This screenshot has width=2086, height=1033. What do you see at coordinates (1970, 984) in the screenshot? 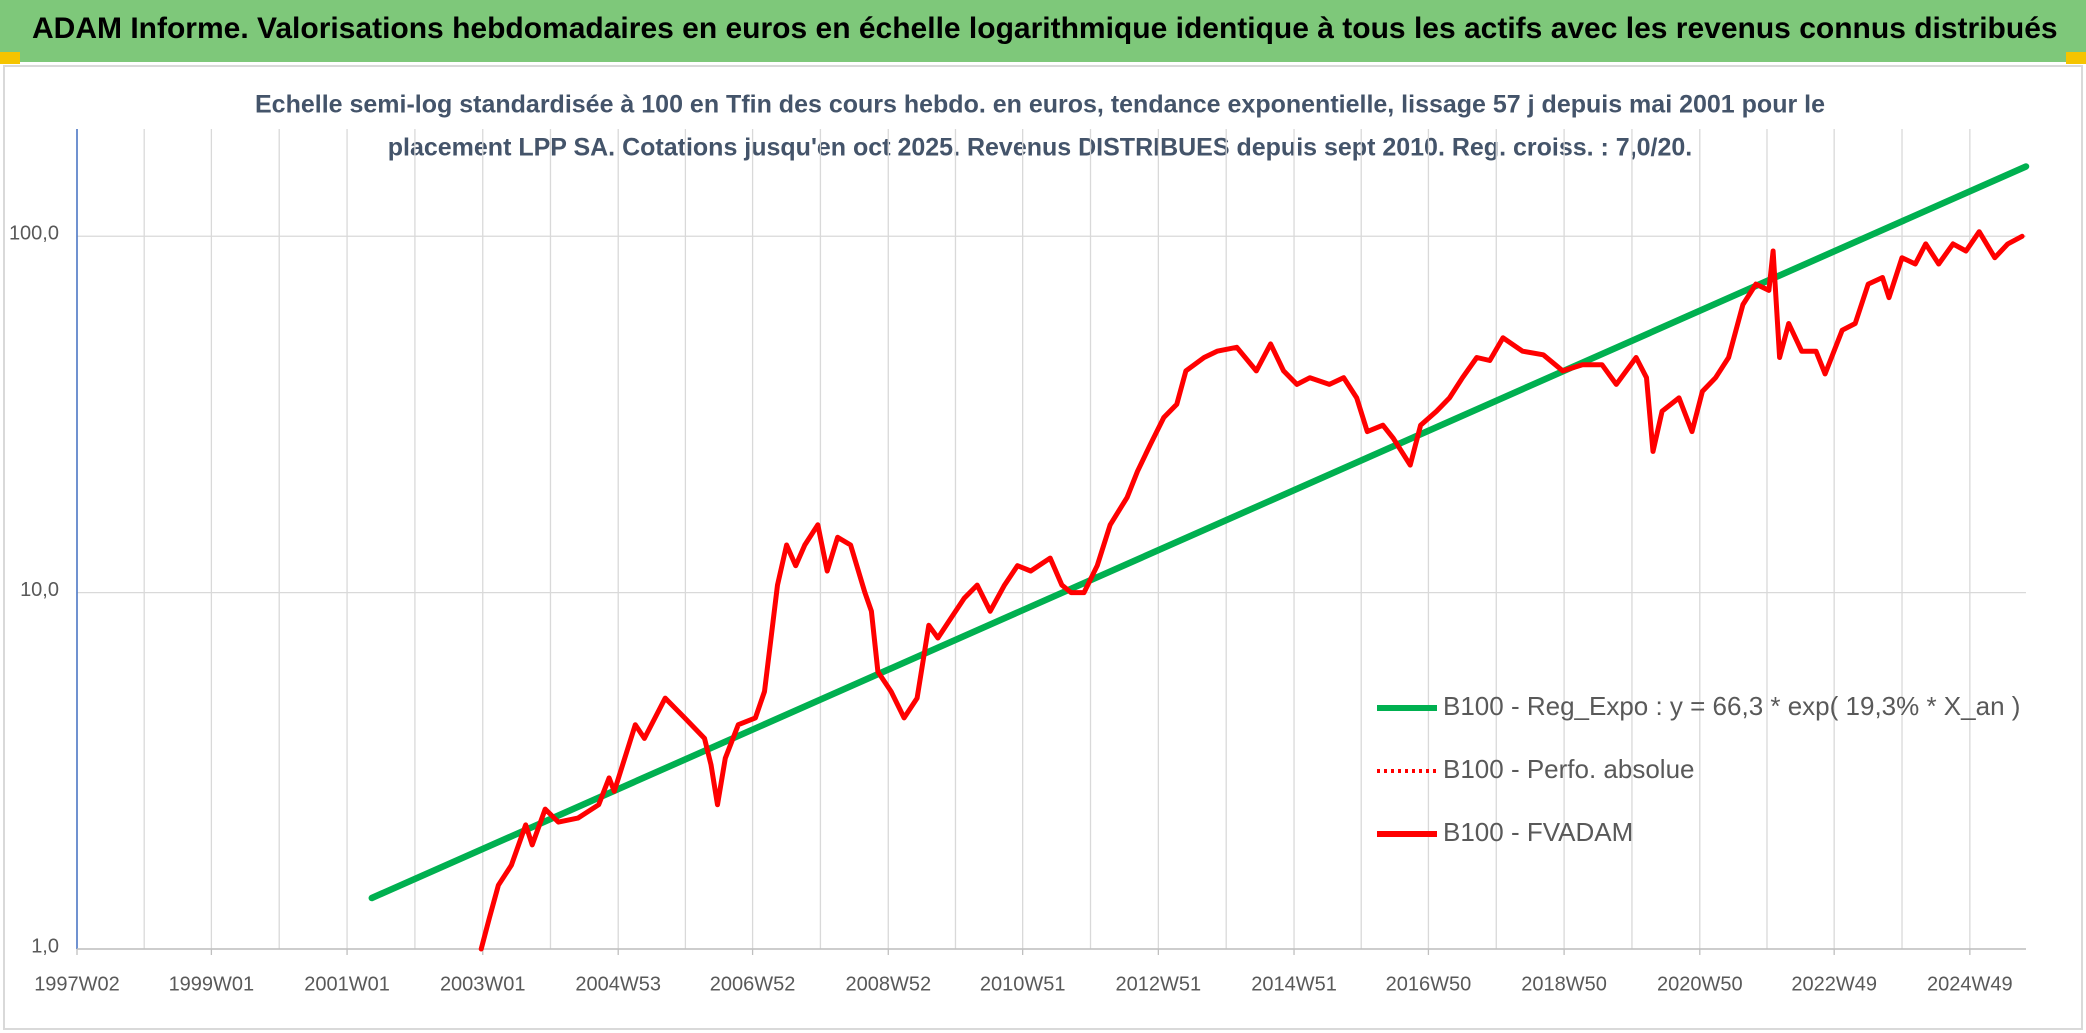
I see `x-tick-label: 2024W49` at bounding box center [1970, 984].